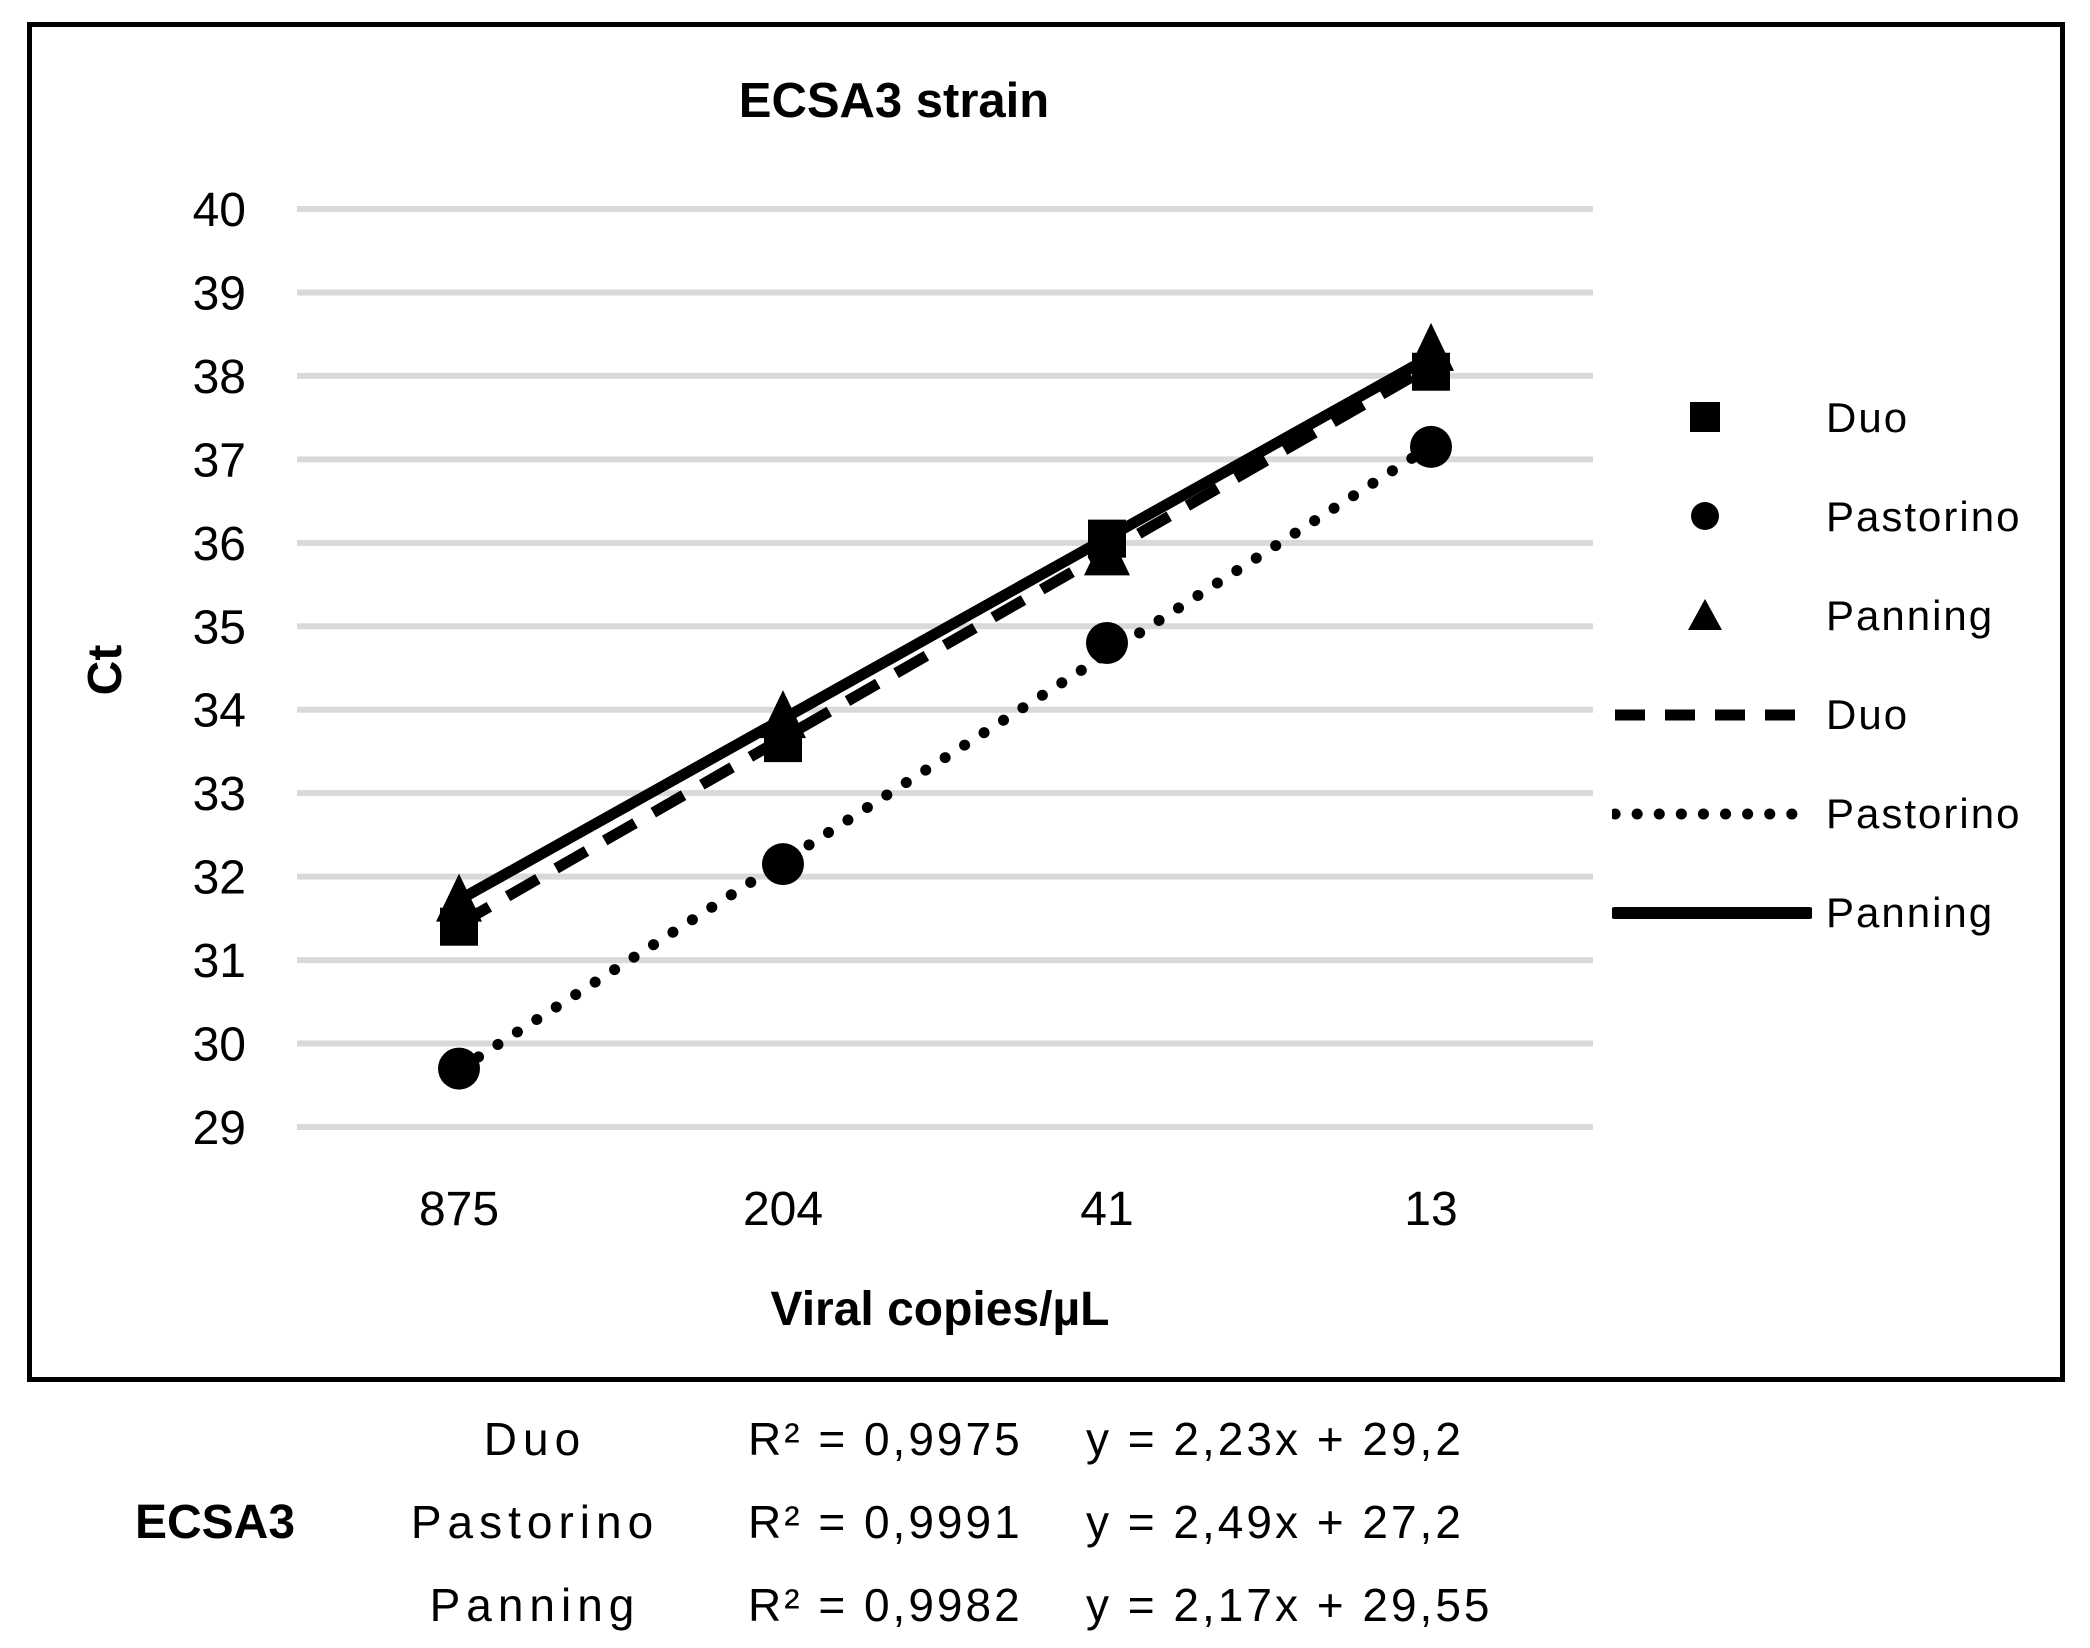 This screenshot has width=2090, height=1648. What do you see at coordinates (1275, 1522) in the screenshot?
I see `stats-equation: y = 2,49x + 27,2` at bounding box center [1275, 1522].